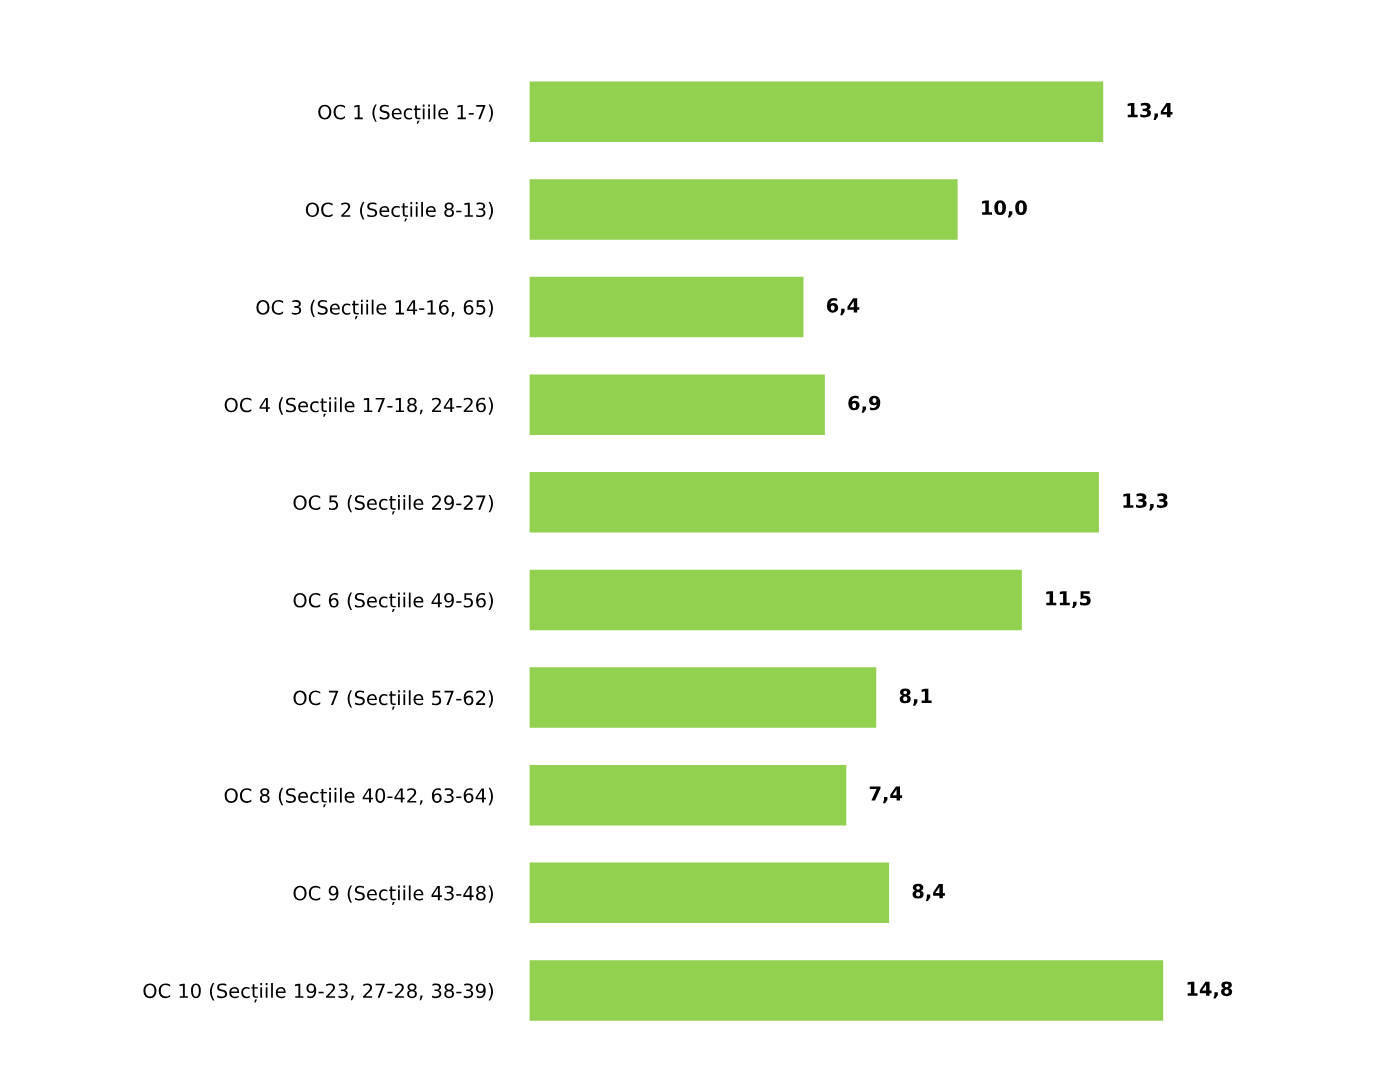  What do you see at coordinates (886, 795) in the screenshot?
I see `data-label: 7,4` at bounding box center [886, 795].